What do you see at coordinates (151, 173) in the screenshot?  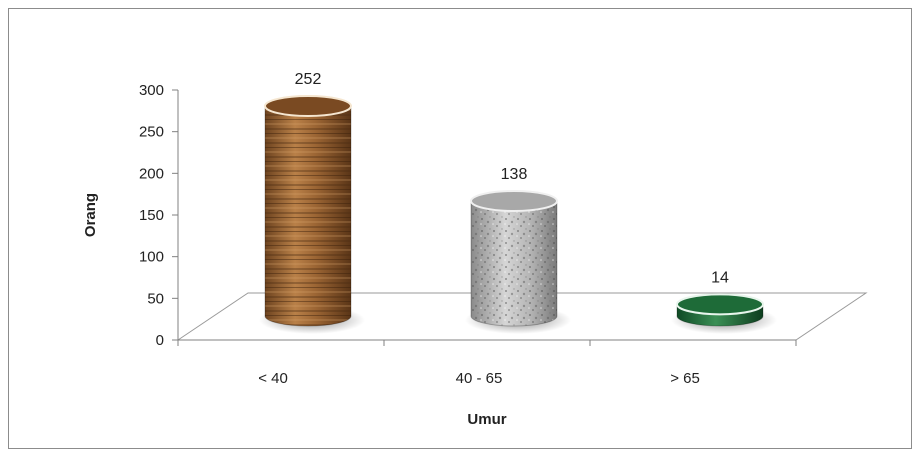 I see `y-tick-label: 200` at bounding box center [151, 173].